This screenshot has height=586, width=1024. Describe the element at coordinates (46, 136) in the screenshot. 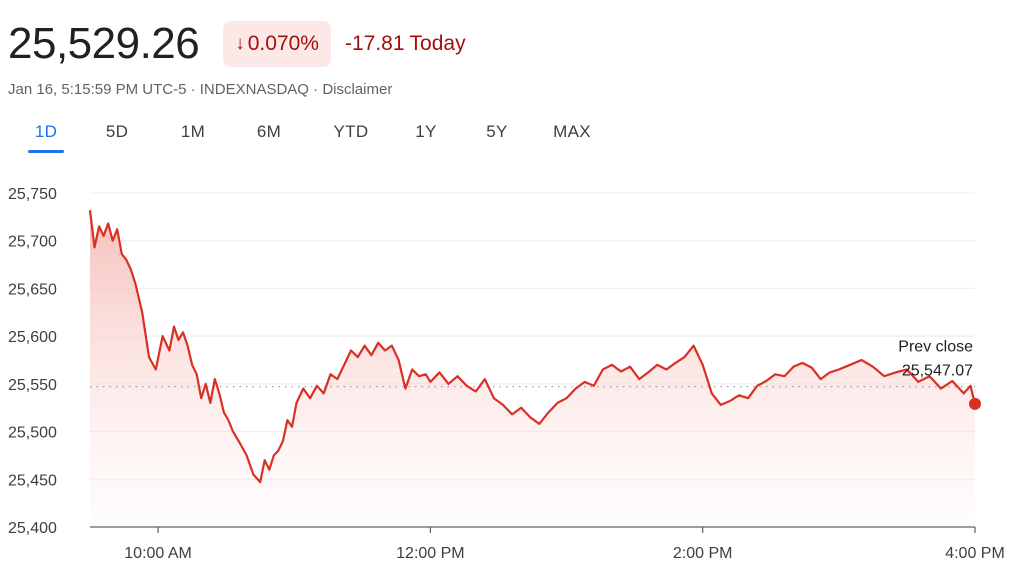

I see `tab-range-1d: 1D` at that location.